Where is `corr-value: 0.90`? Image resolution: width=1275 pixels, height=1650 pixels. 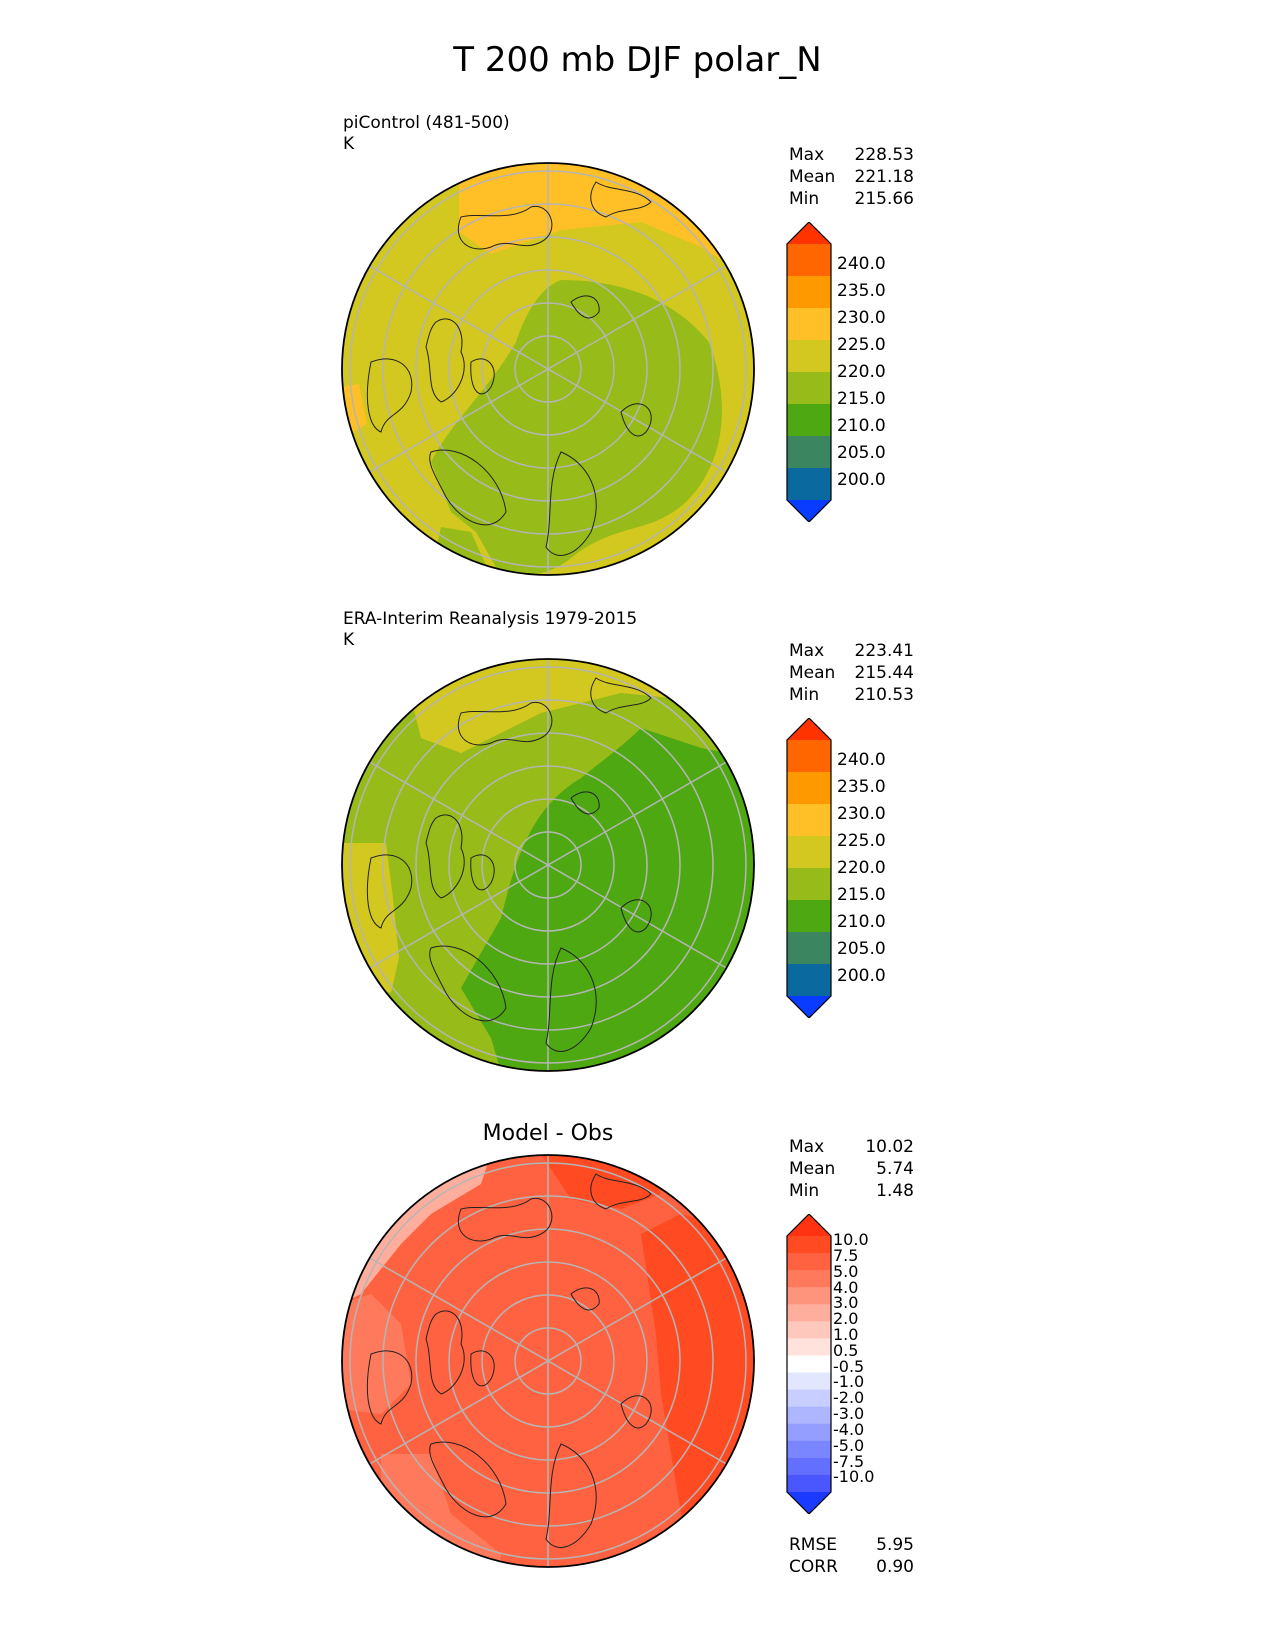
corr-value: 0.90 is located at coordinates (895, 1567).